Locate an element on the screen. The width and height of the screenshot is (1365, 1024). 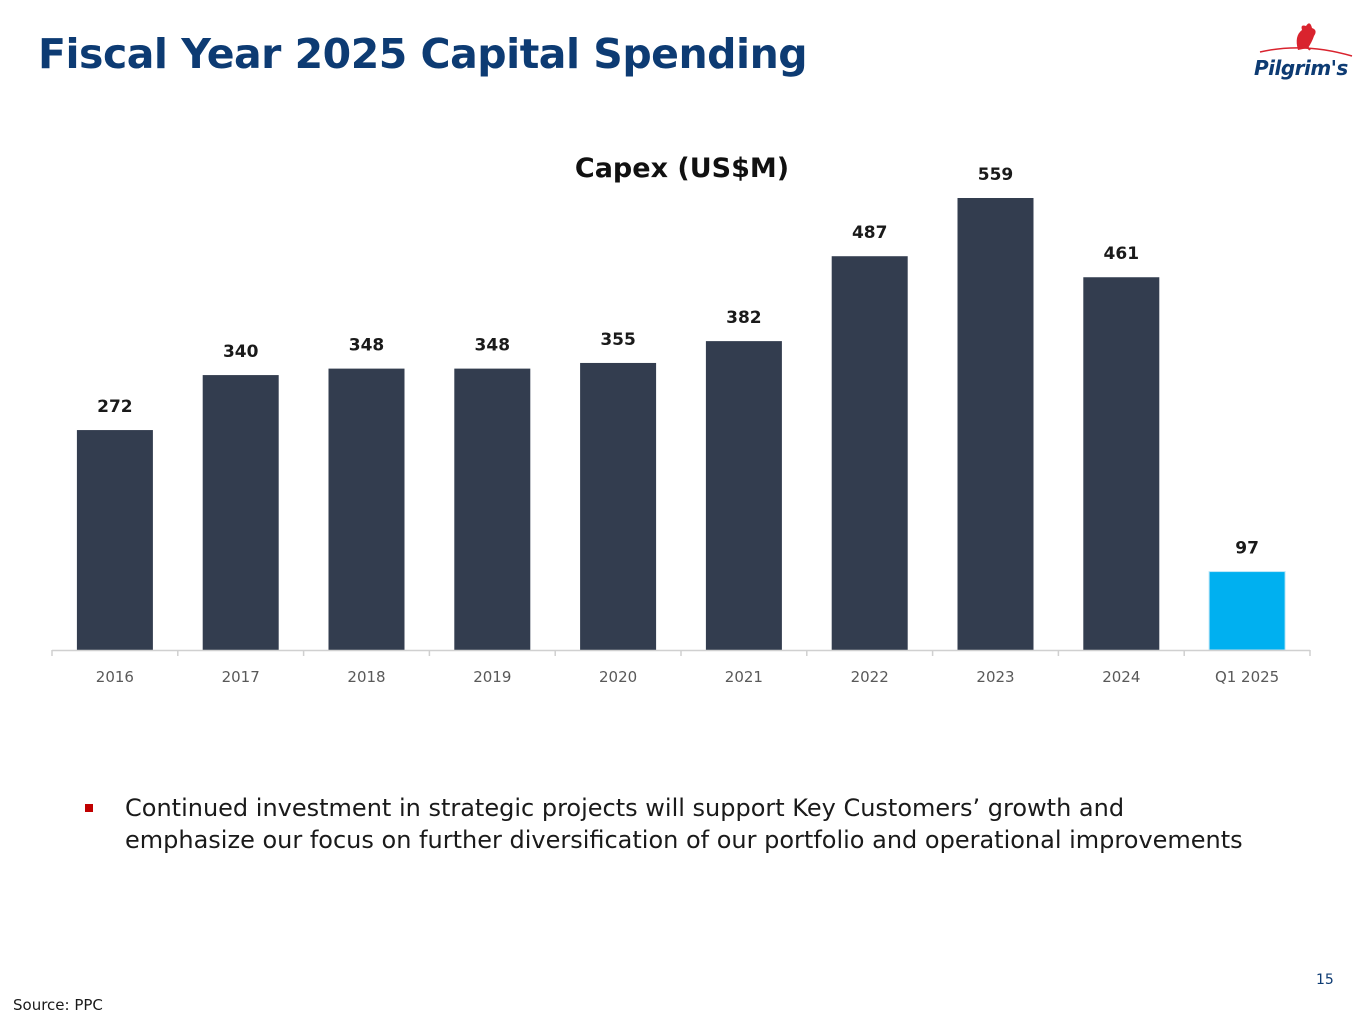
data-label: 559 is located at coordinates (996, 175).